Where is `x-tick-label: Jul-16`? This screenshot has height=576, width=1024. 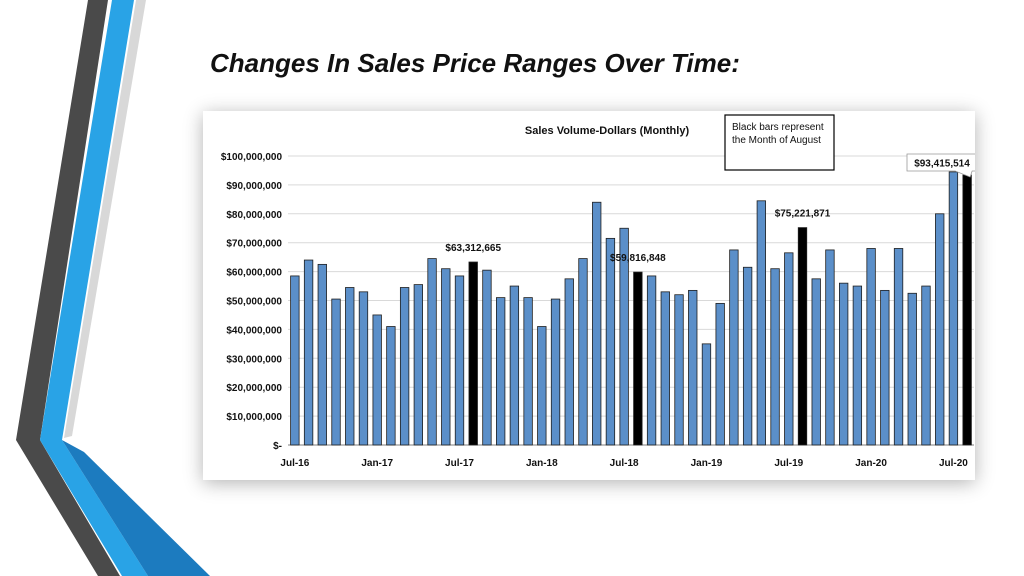 x-tick-label: Jul-16 is located at coordinates (294, 463).